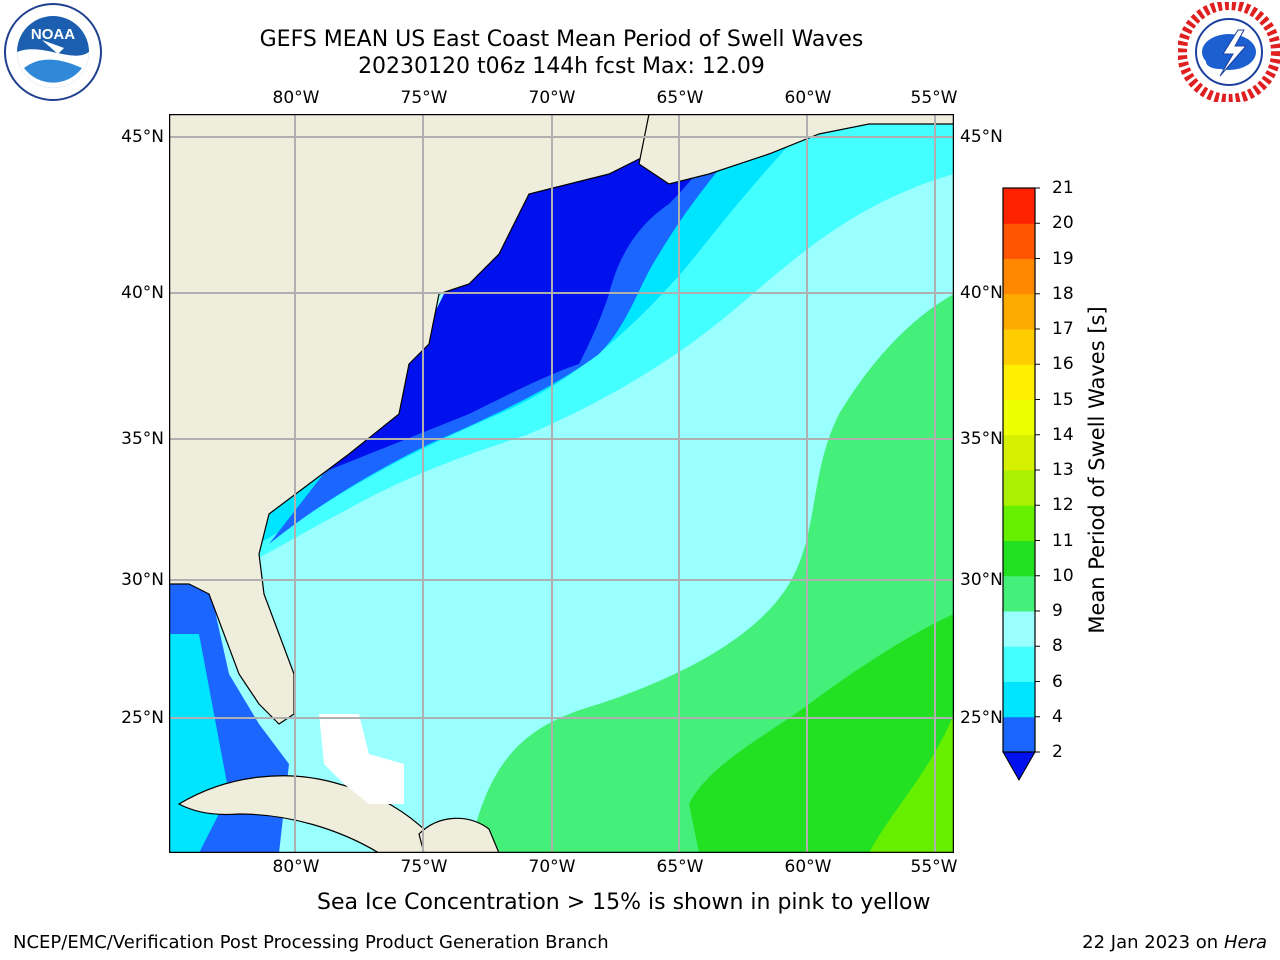  What do you see at coordinates (821, 733) in the screenshot?
I see `field-10-11s` at bounding box center [821, 733].